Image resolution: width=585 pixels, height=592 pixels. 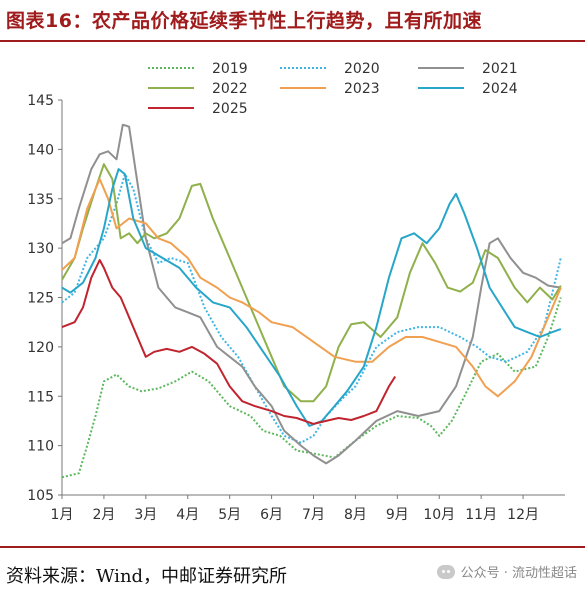 I want to click on legend-label-2021: 2021, so click(x=500, y=69).